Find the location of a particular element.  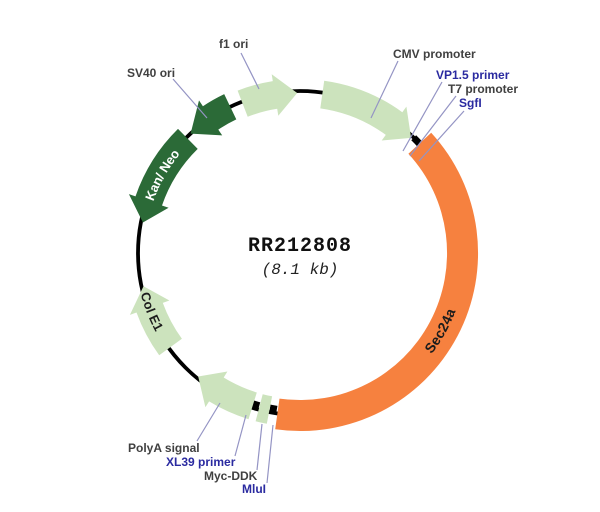

label-sv40-ori: SV40 ori is located at coordinates (151, 73).